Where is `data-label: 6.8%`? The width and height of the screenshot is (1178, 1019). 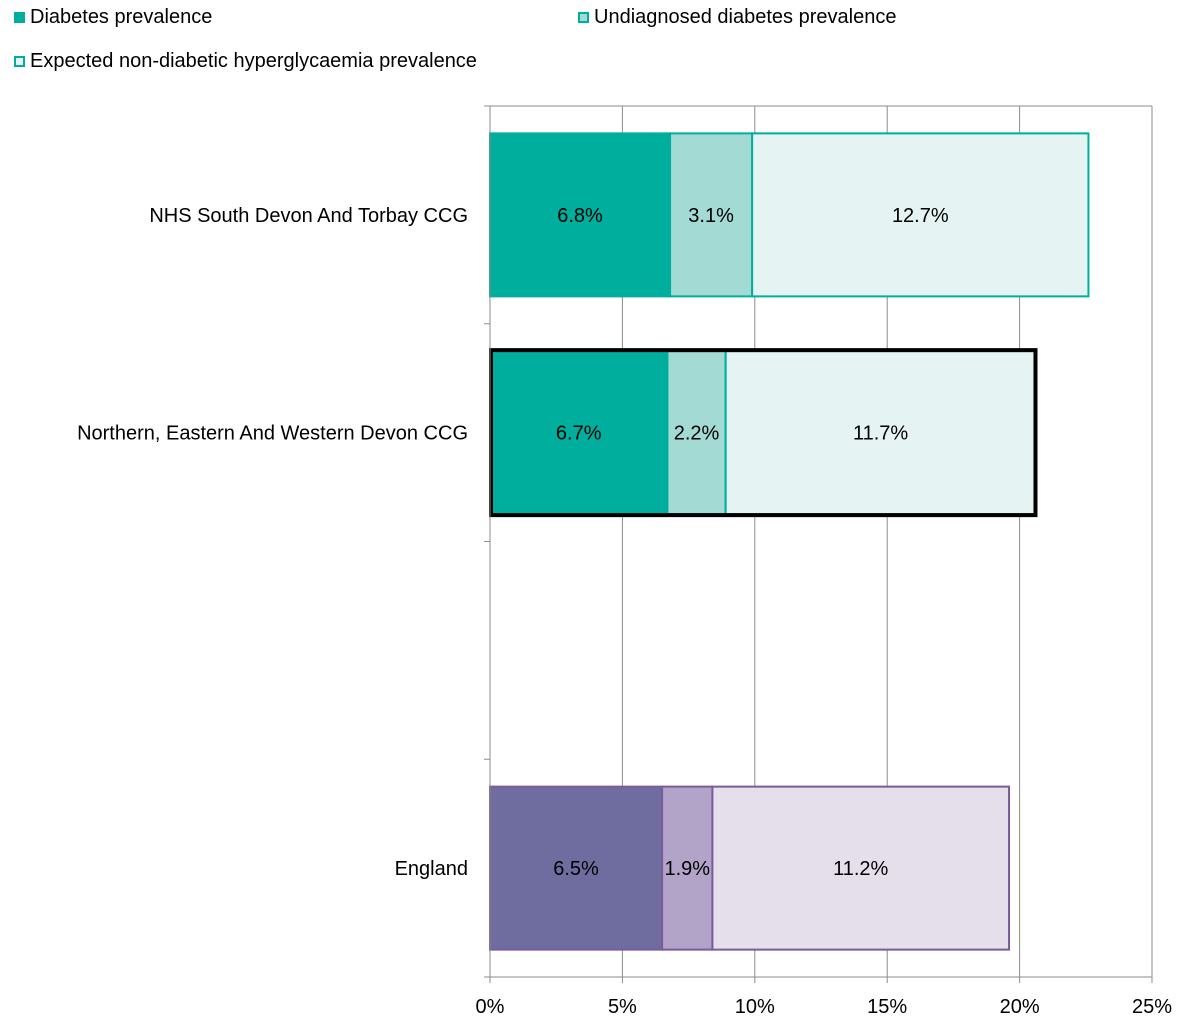 data-label: 6.8% is located at coordinates (580, 216).